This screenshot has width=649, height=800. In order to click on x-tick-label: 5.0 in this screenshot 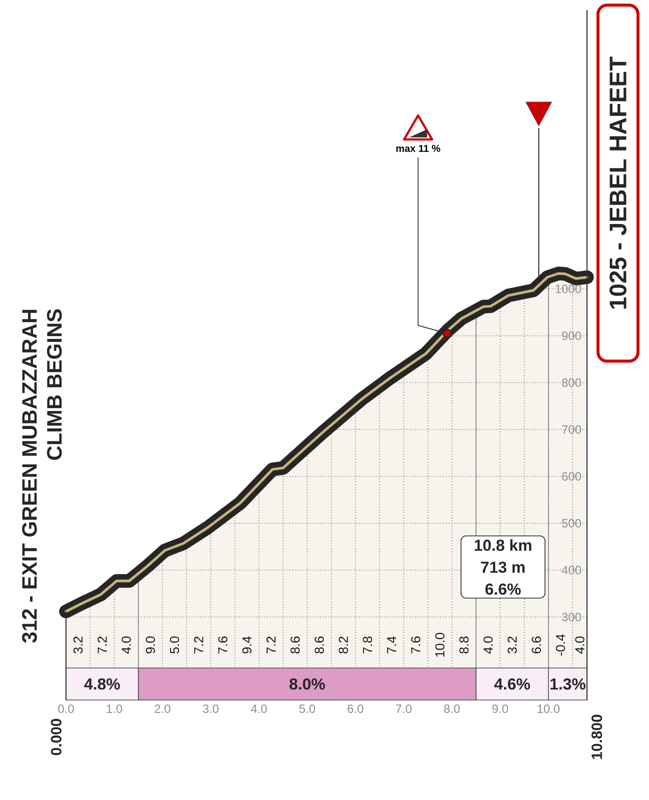, I will do `click(307, 708)`.